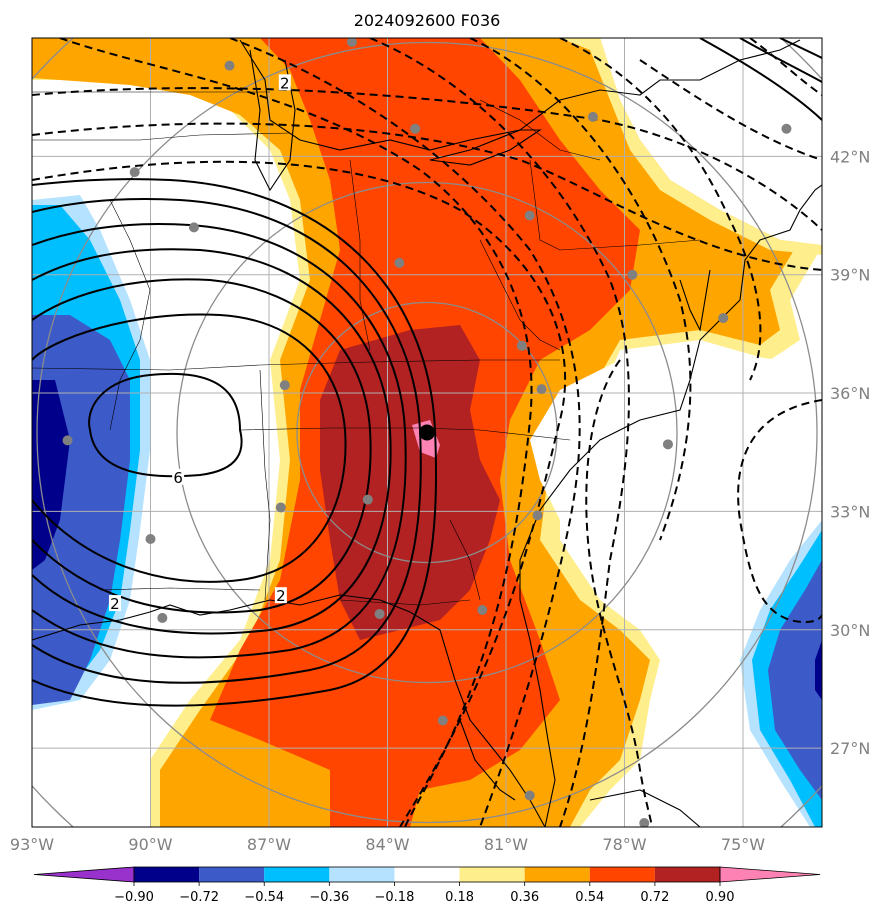 Image resolution: width=892 pixels, height=924 pixels. I want to click on lat-tick-label: 39°N, so click(850, 275).